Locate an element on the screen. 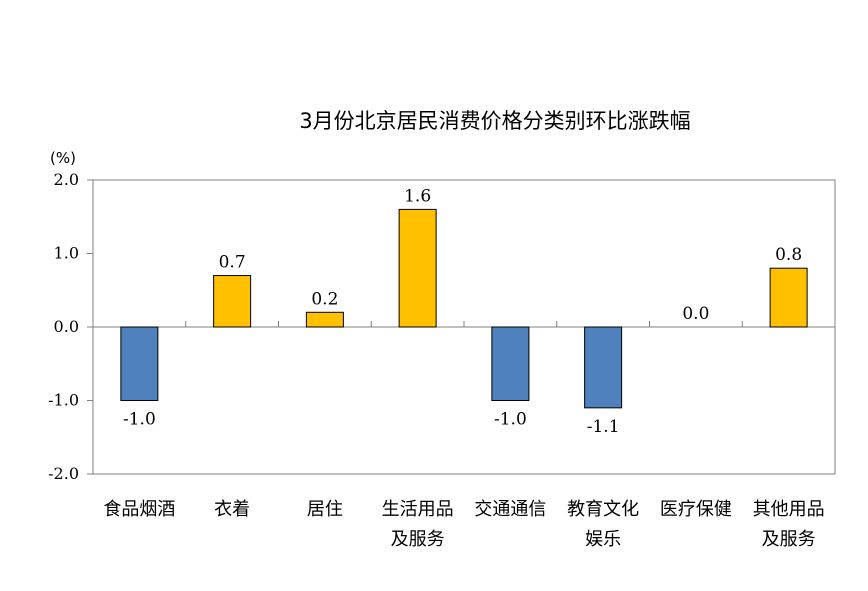 The height and width of the screenshot is (591, 868). data-label: 0.8 is located at coordinates (788, 255).